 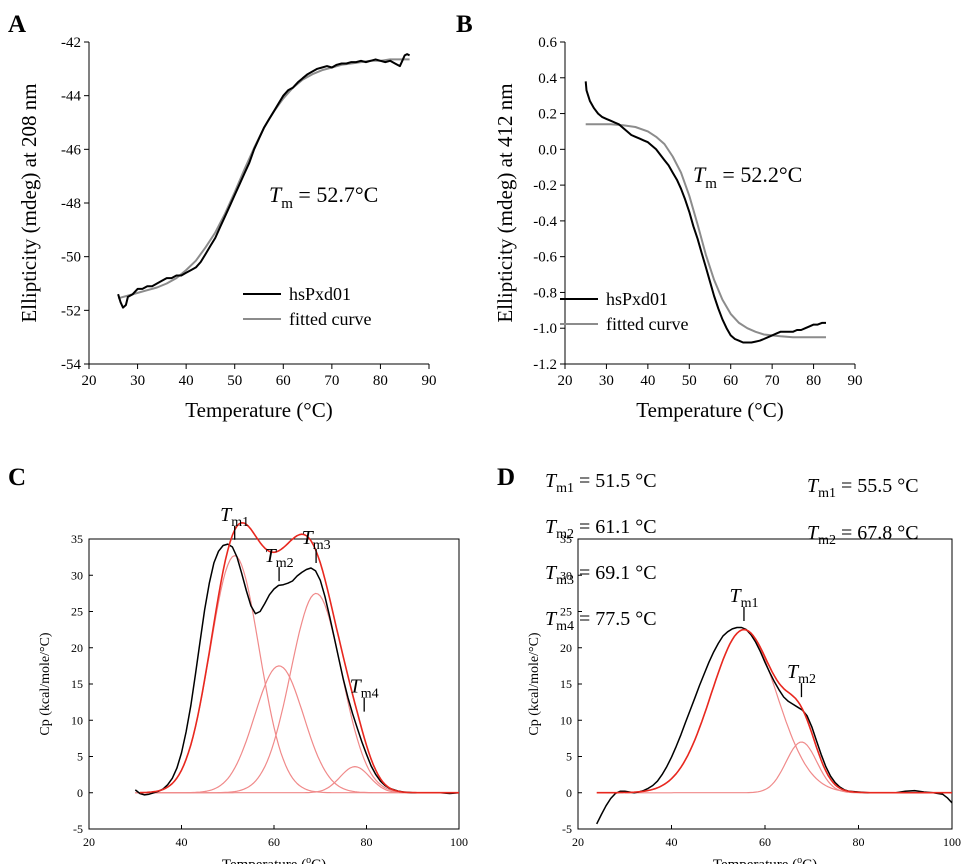 I want to click on tm-subscript: m1, so click(x=827, y=493).